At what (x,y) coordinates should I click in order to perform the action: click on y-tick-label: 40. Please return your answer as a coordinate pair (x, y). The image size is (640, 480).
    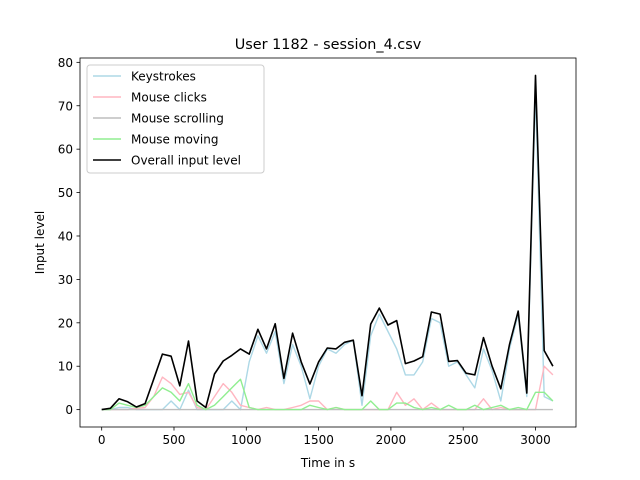
    Looking at the image, I should click on (65, 236).